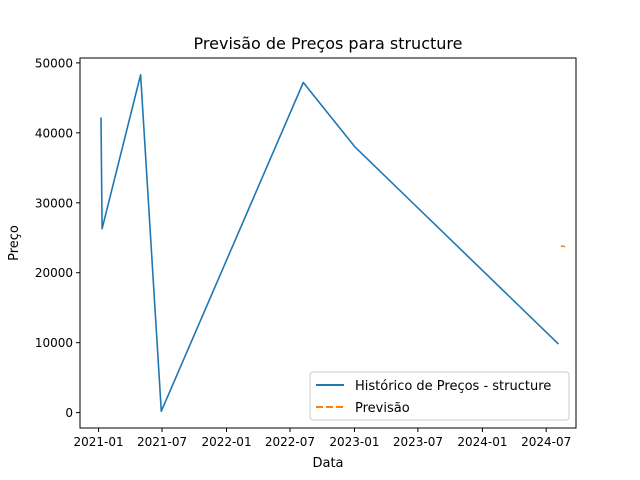 This screenshot has width=640, height=480. What do you see at coordinates (354, 442) in the screenshot?
I see `x-tick-label: 2023-01` at bounding box center [354, 442].